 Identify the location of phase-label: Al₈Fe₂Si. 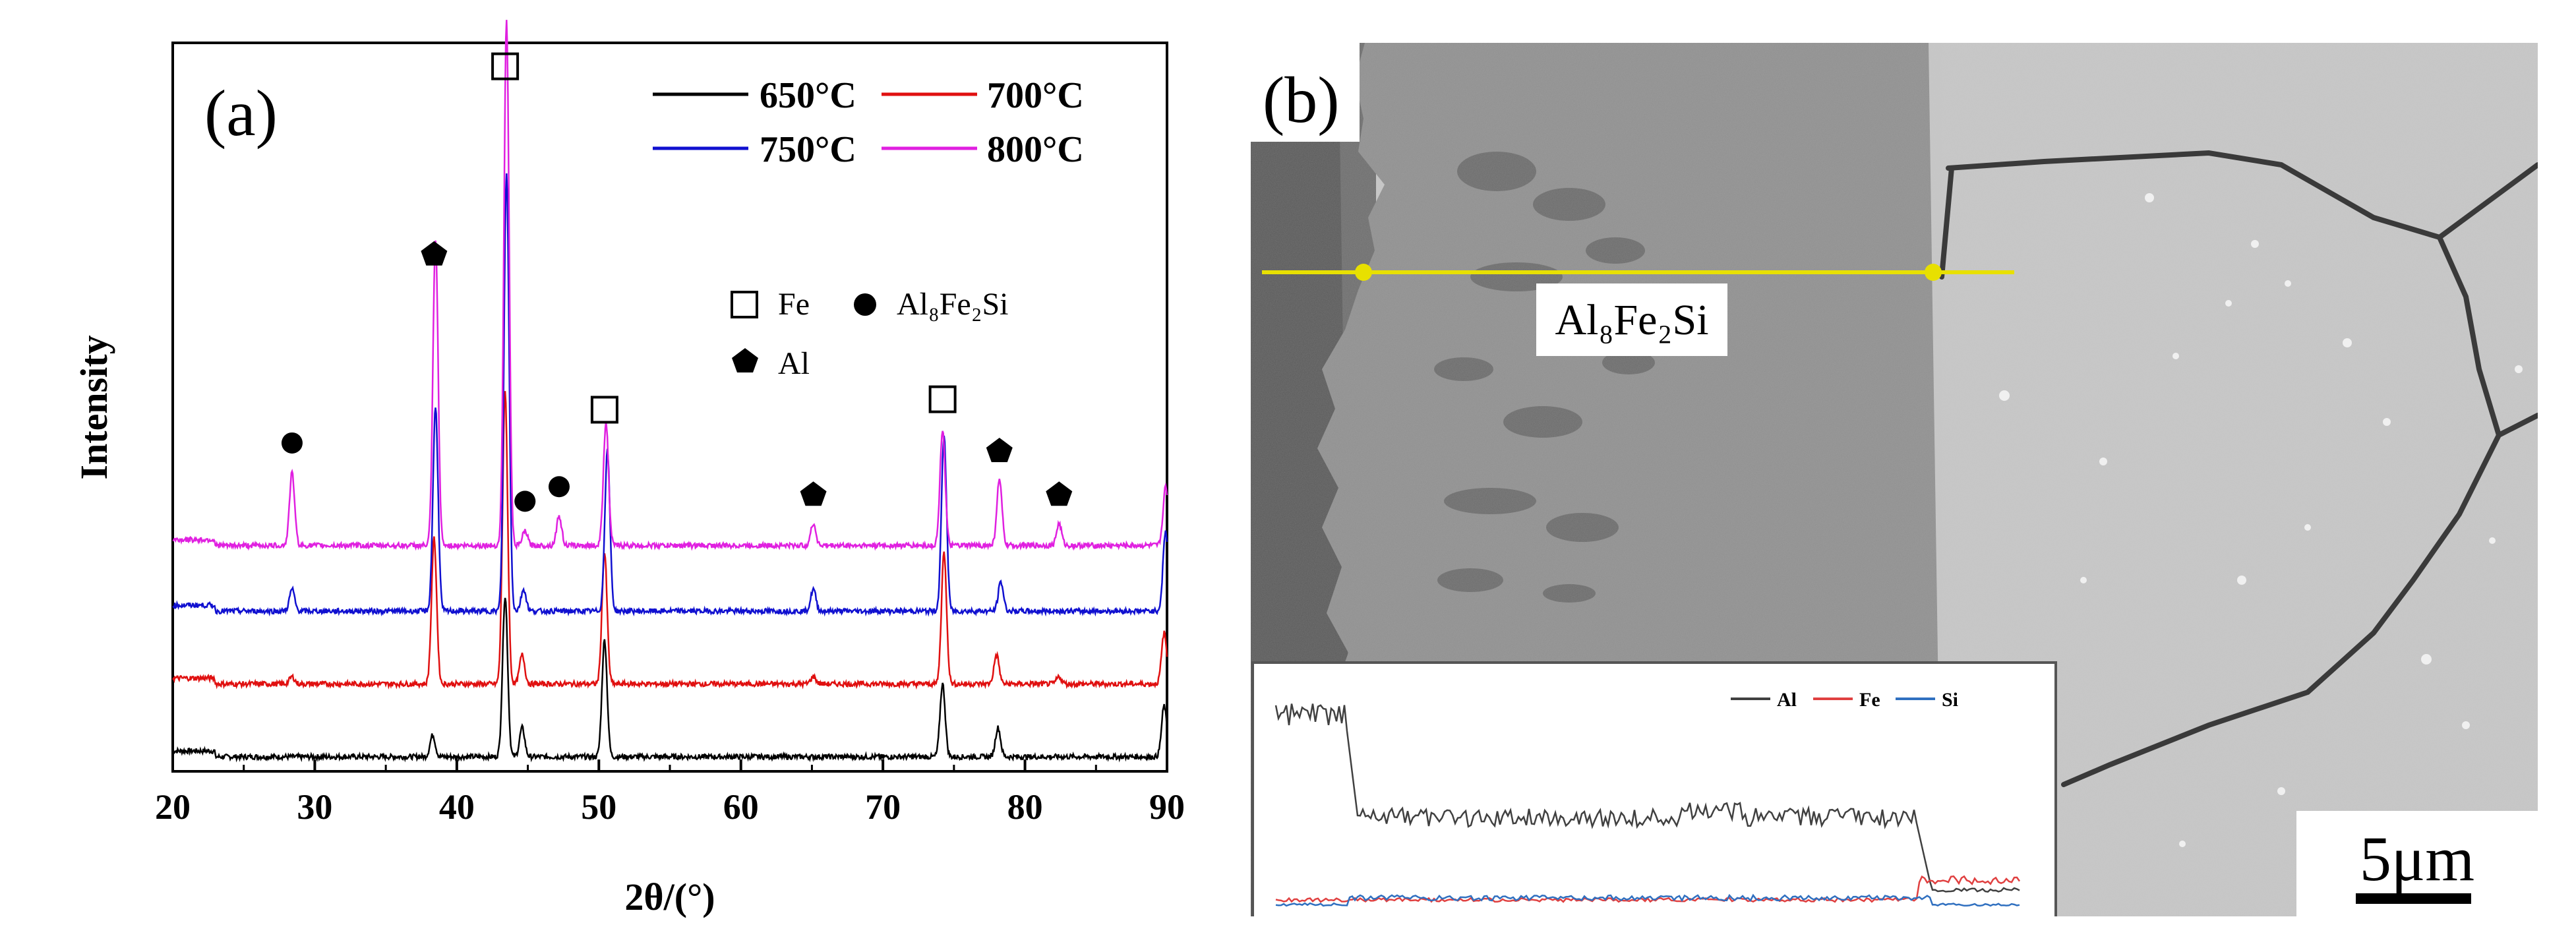
(1631, 320).